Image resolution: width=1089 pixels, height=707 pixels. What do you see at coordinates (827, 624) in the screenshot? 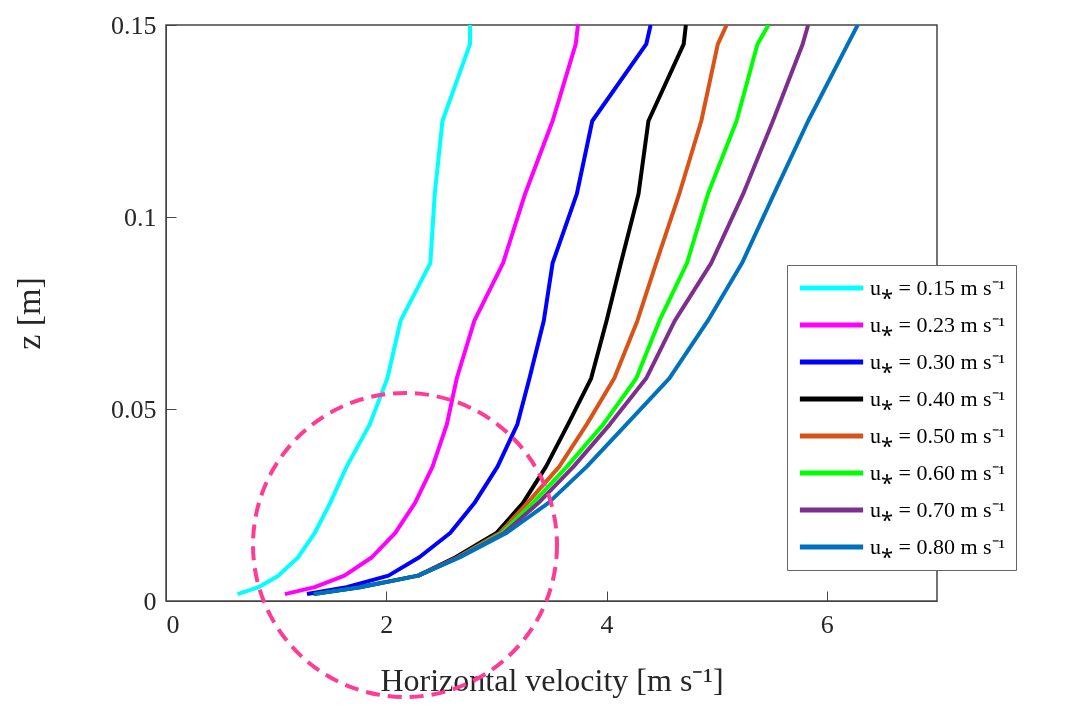
I see `x-tick-label: 6` at bounding box center [827, 624].